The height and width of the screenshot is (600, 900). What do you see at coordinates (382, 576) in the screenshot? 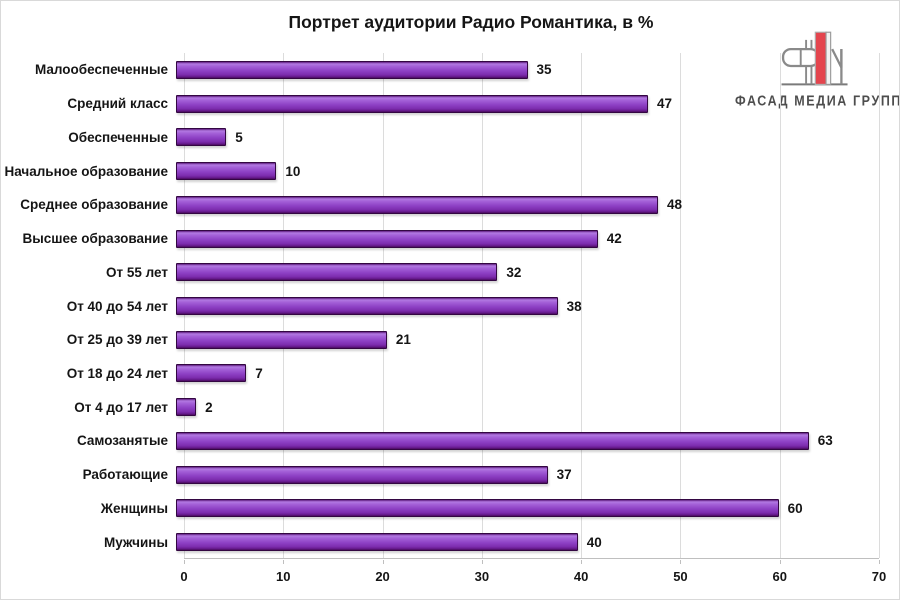
I see `x-tick-label: 20` at bounding box center [382, 576].